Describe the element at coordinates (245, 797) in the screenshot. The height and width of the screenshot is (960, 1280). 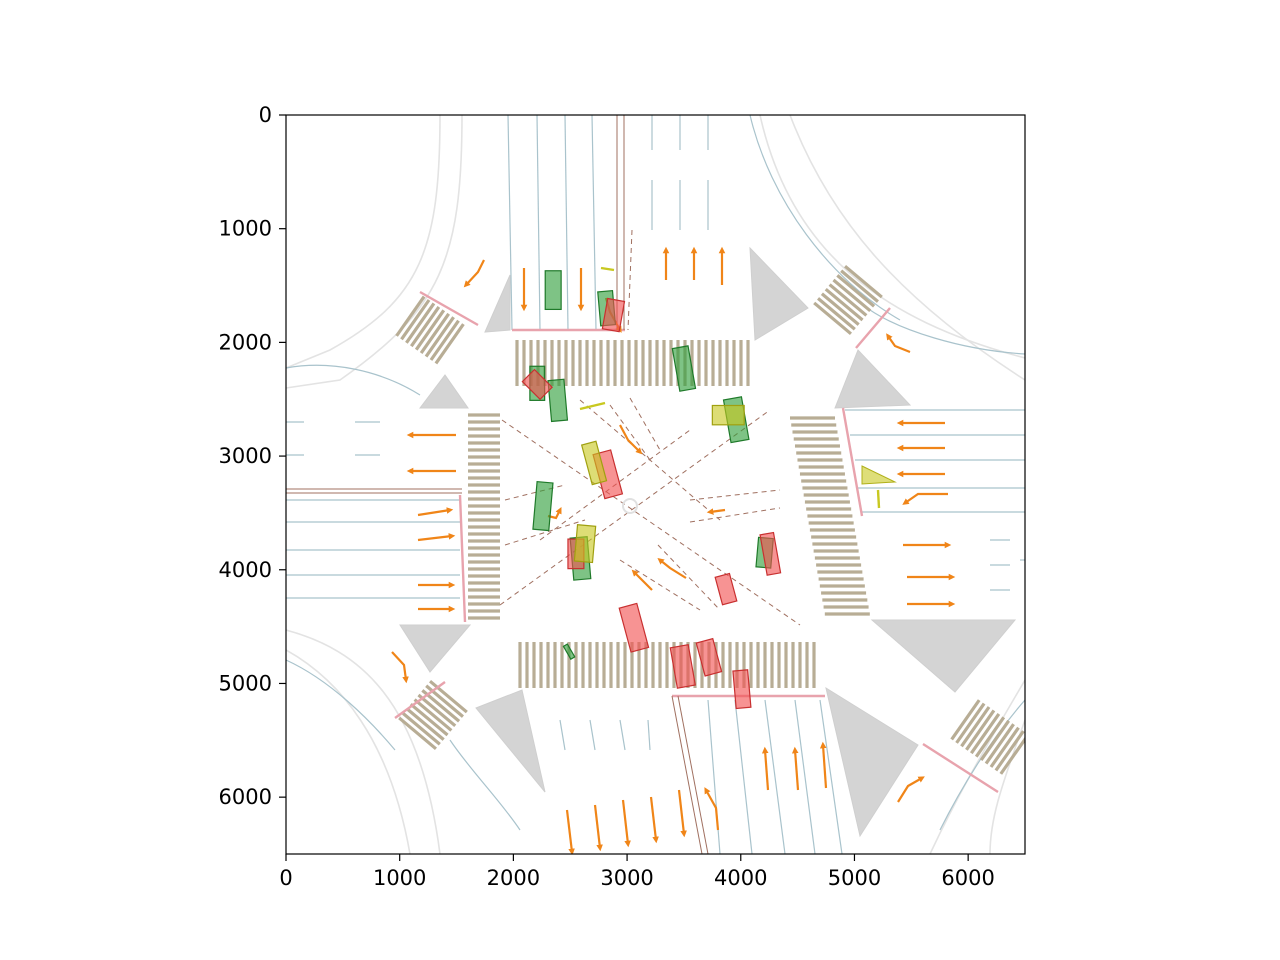
I see `y-tick-label: 6000` at that location.